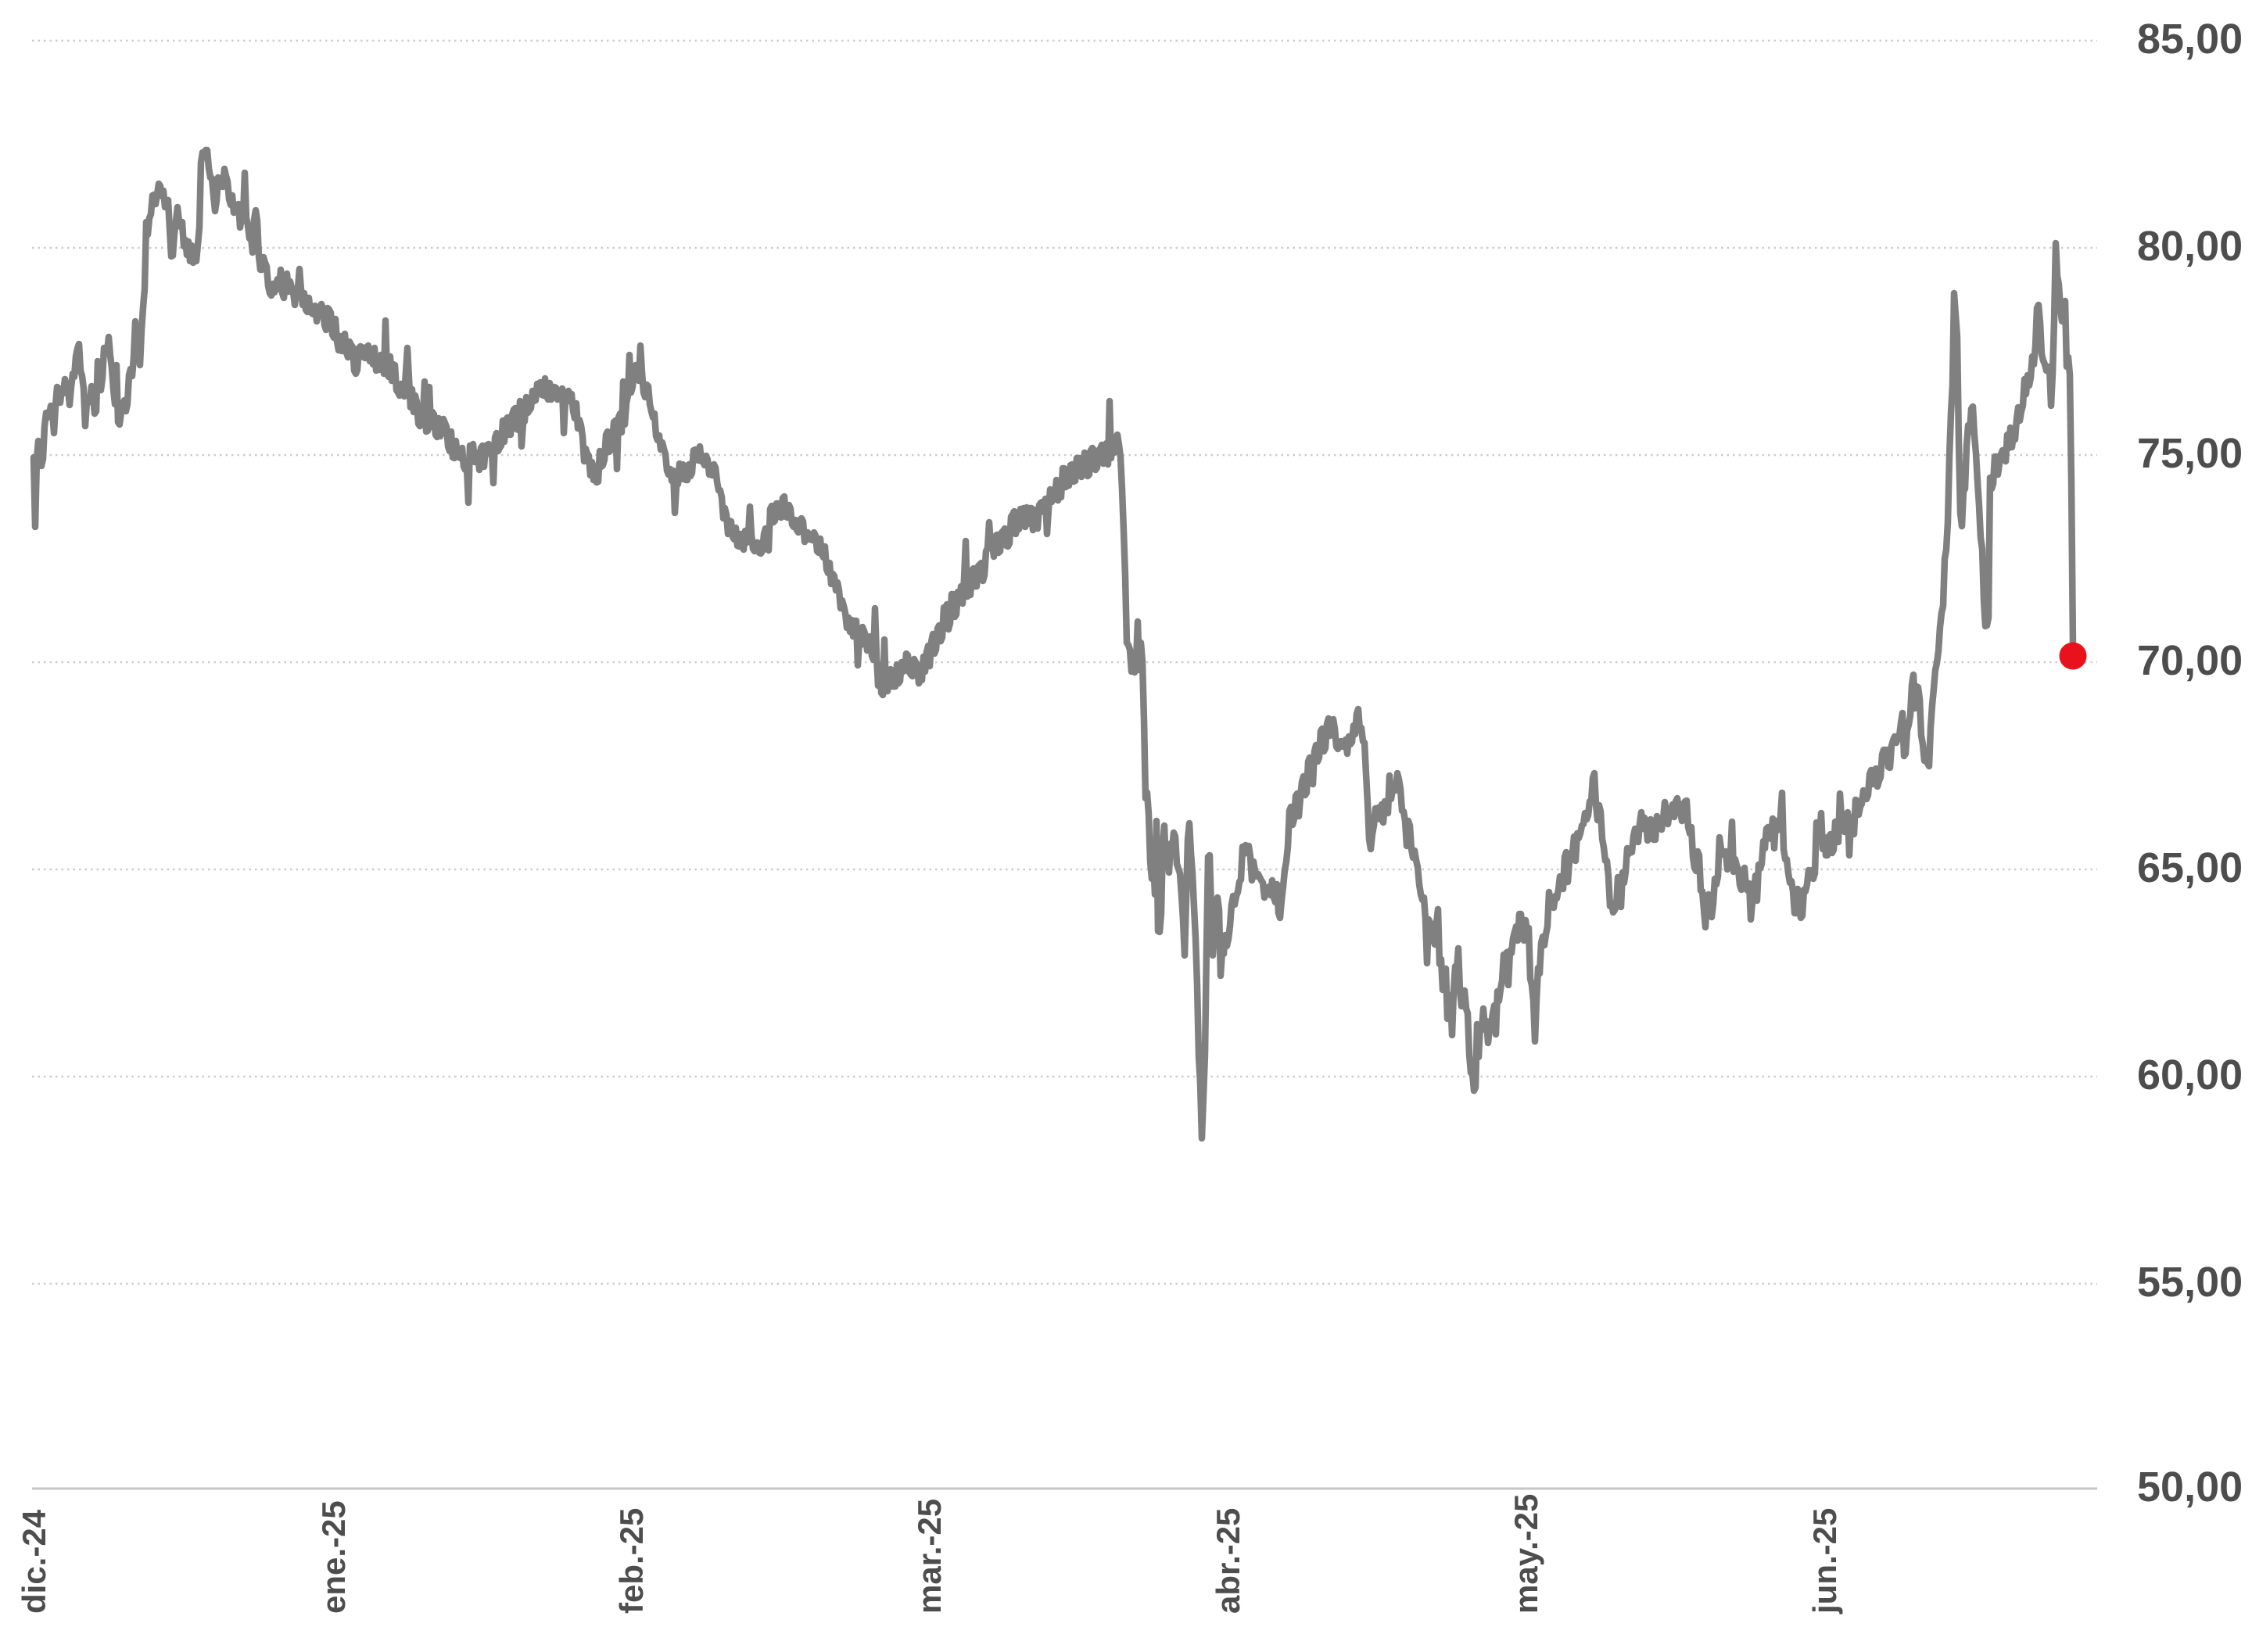  I want to click on svg-text: 60,00, so click(2190, 1075).